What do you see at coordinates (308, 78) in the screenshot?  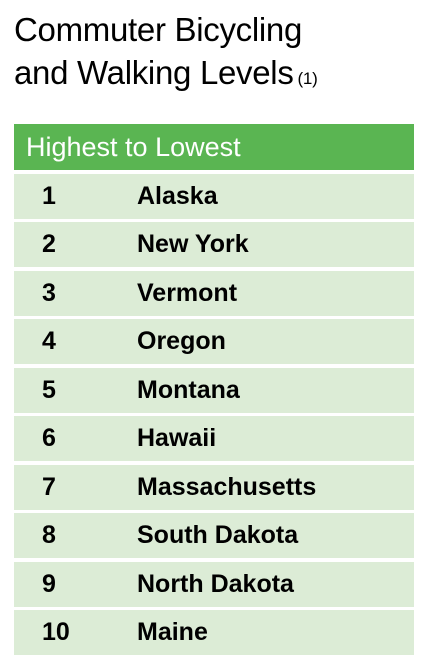 I see `title-footnote: (1)` at bounding box center [308, 78].